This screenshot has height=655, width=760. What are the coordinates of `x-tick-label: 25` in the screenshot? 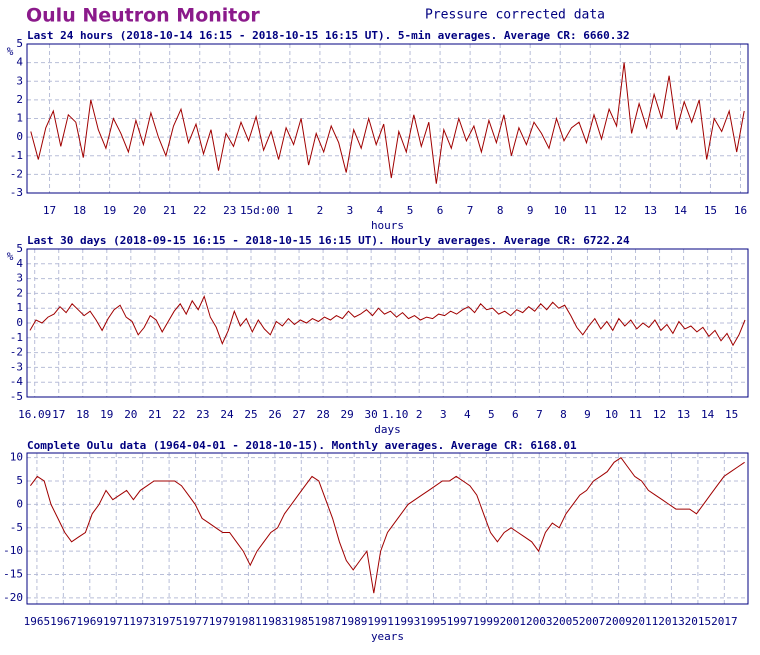 It's located at (250, 414).